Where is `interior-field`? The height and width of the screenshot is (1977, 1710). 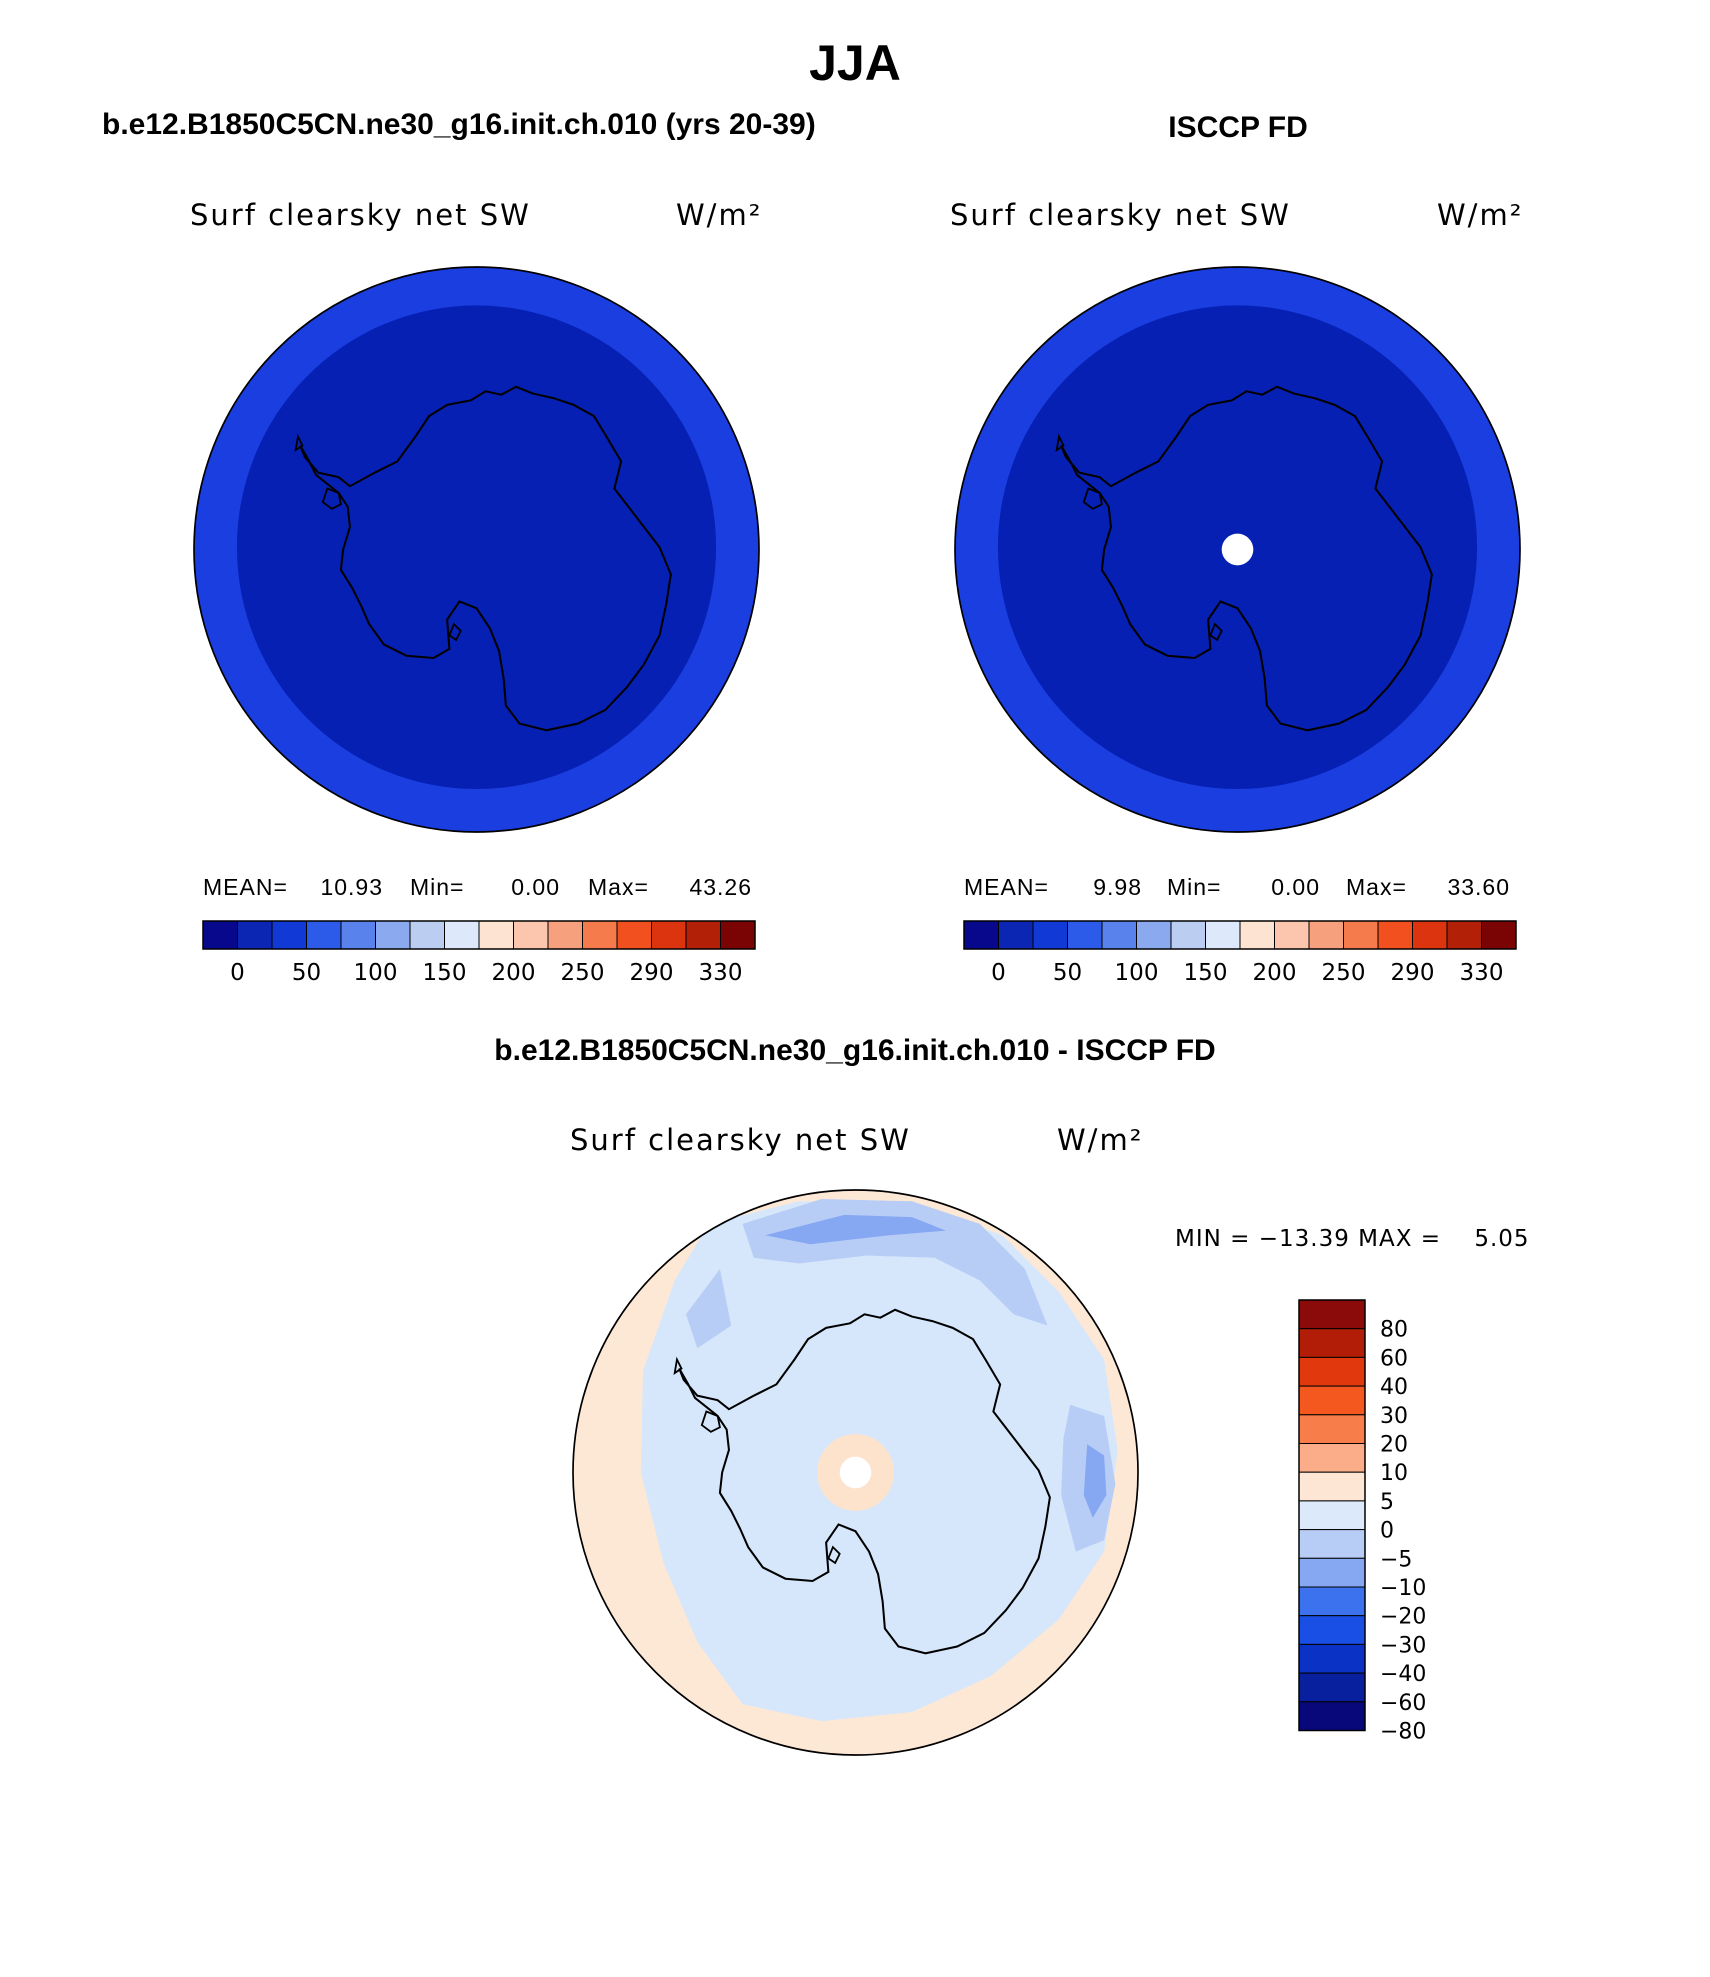
interior-field is located at coordinates (476, 547).